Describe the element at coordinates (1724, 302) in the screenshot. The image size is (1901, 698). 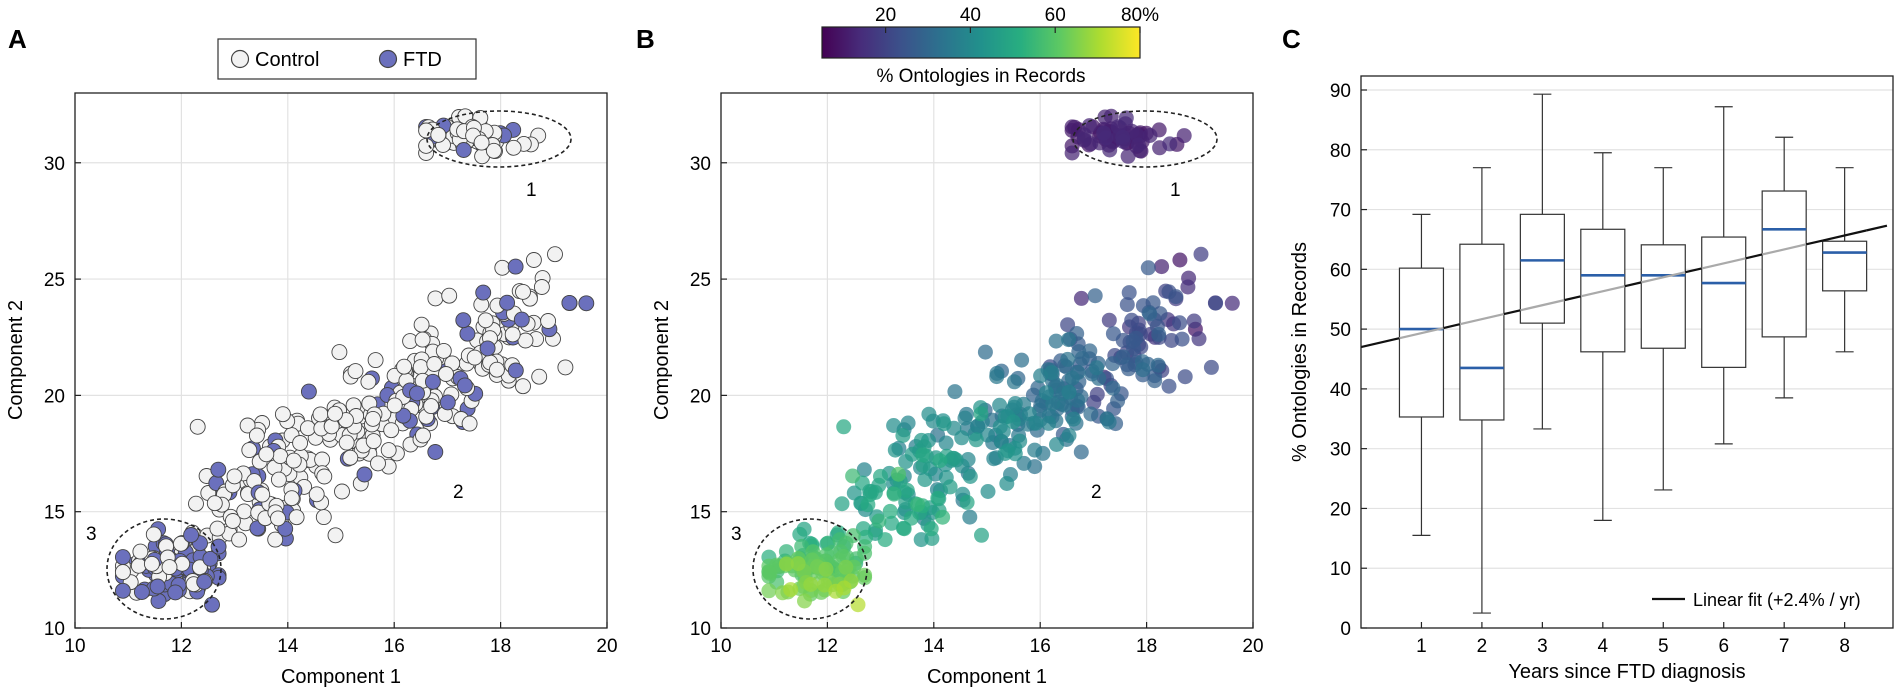
I see `box-iqr` at that location.